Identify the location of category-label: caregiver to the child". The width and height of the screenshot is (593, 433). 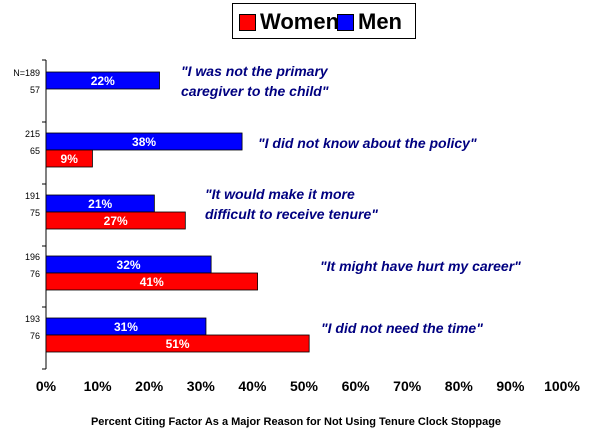
(255, 91).